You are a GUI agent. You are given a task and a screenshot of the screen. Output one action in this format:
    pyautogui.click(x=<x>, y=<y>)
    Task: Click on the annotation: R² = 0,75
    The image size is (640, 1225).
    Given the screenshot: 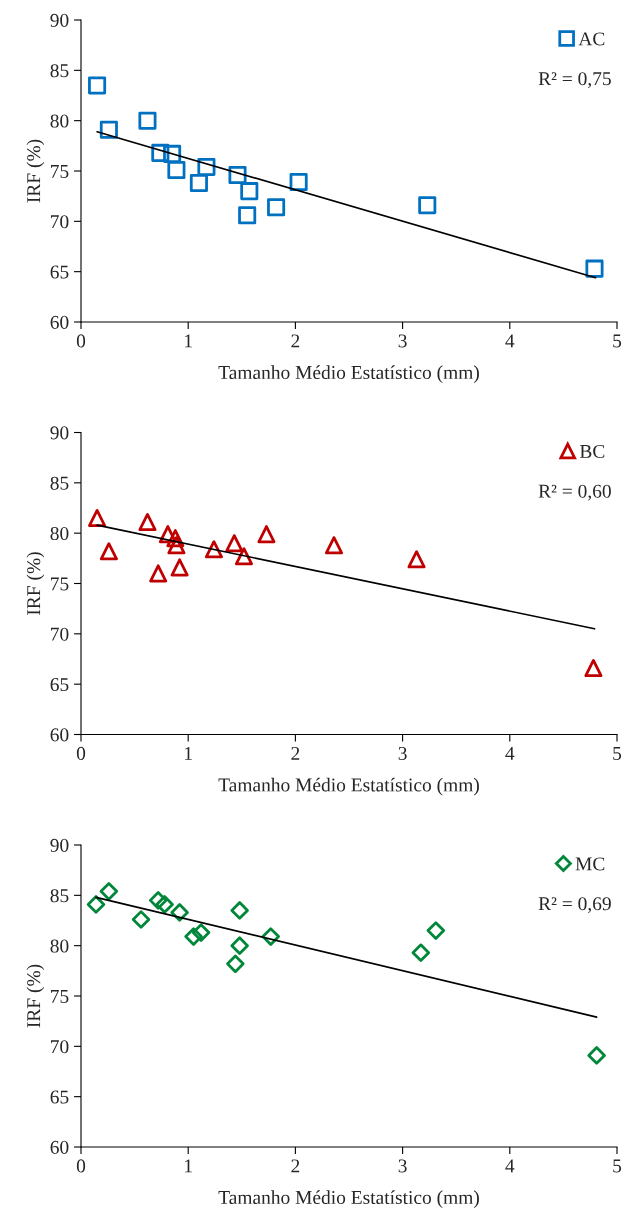 What is the action you would take?
    pyautogui.click(x=574, y=80)
    